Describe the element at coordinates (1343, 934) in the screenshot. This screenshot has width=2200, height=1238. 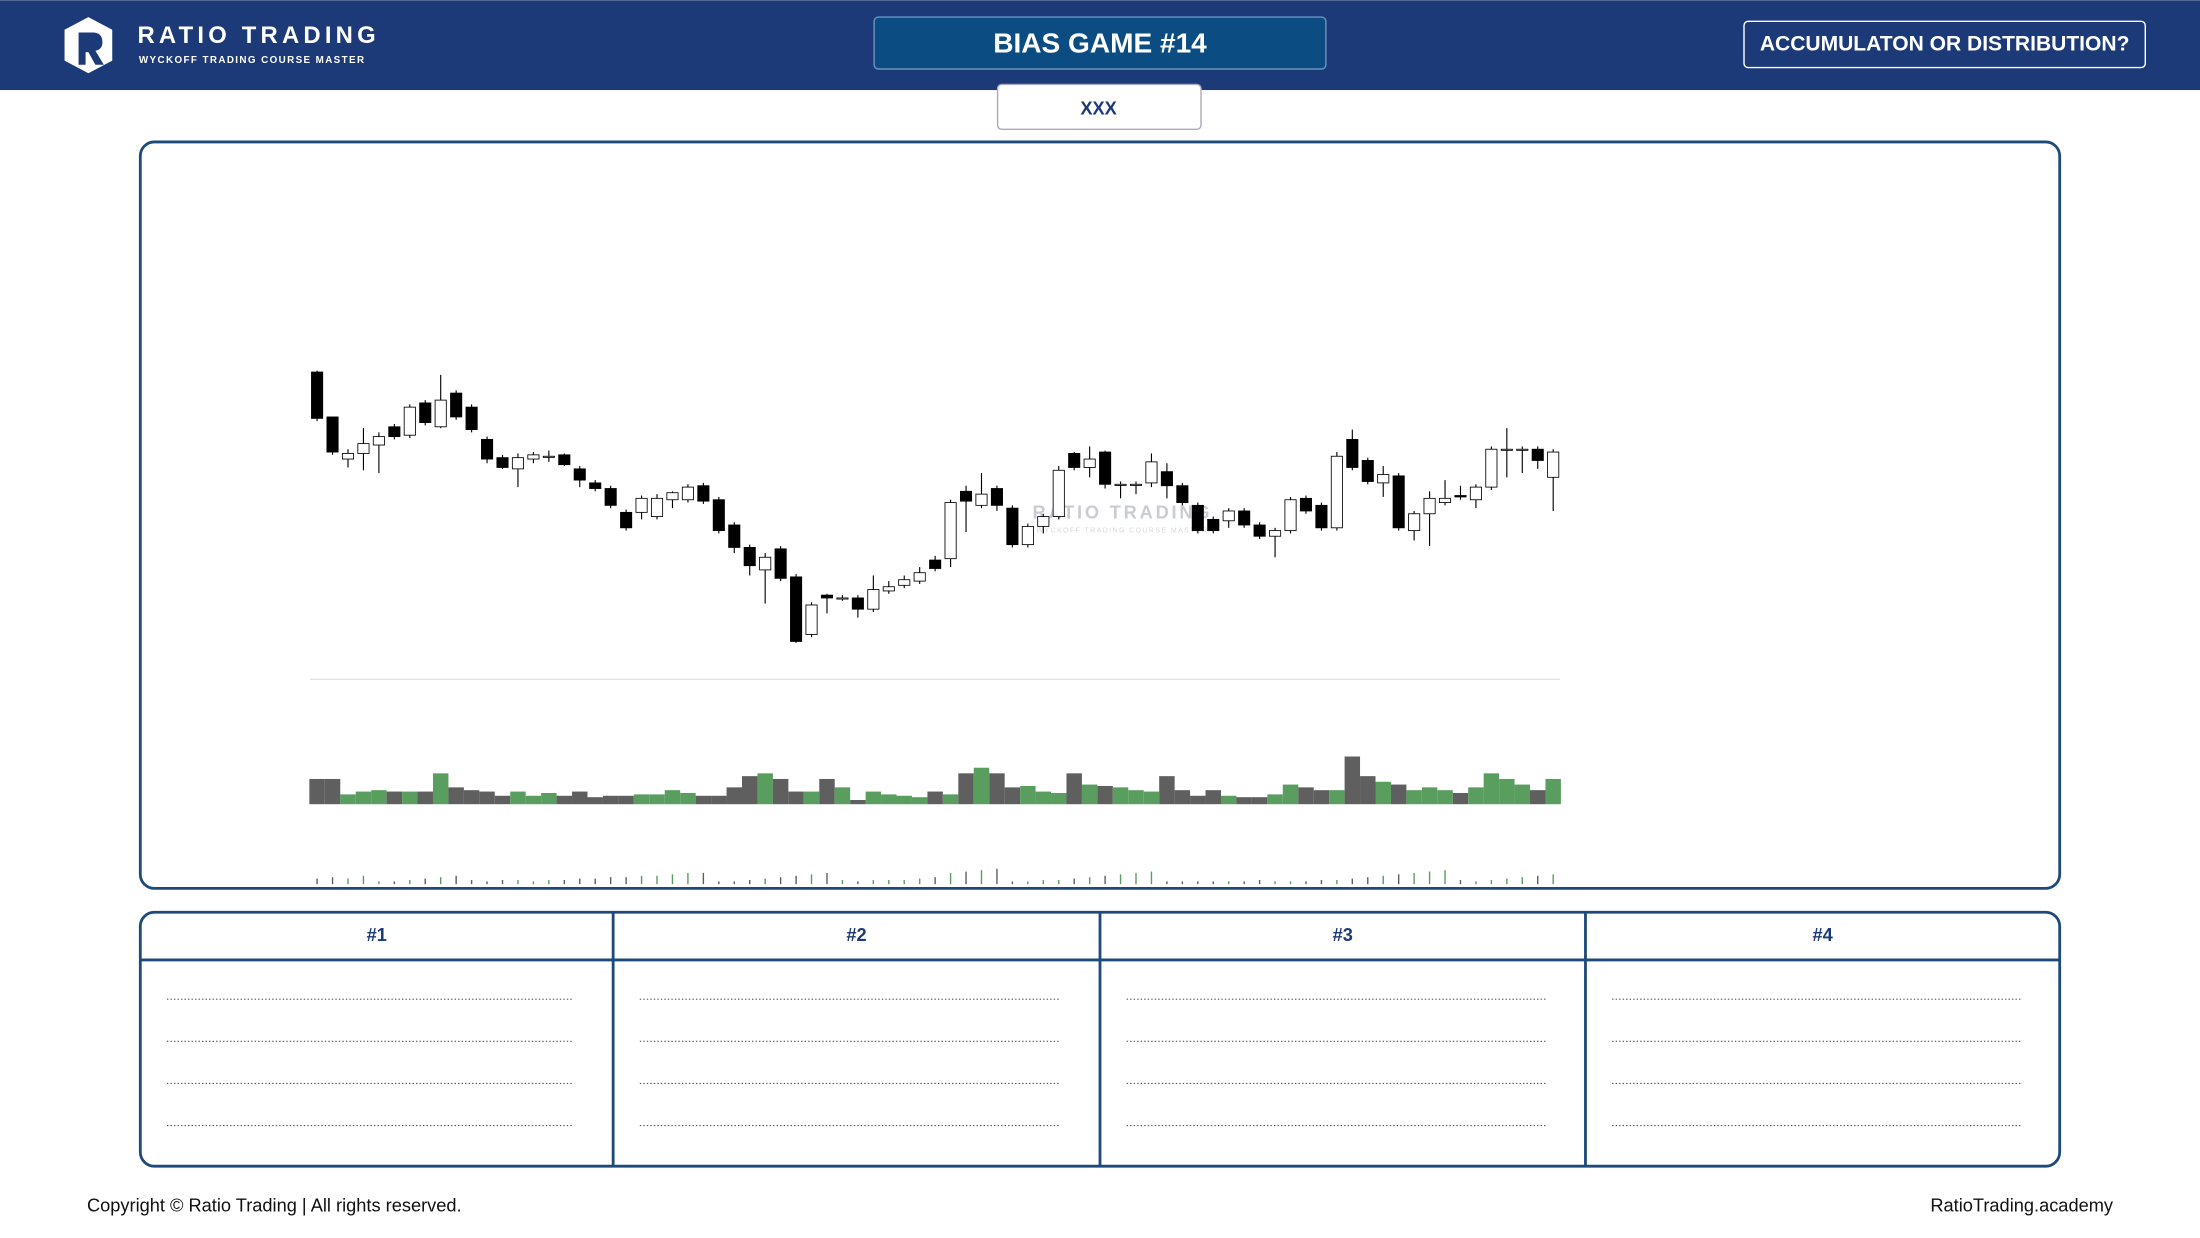
I see `column-header: #3` at that location.